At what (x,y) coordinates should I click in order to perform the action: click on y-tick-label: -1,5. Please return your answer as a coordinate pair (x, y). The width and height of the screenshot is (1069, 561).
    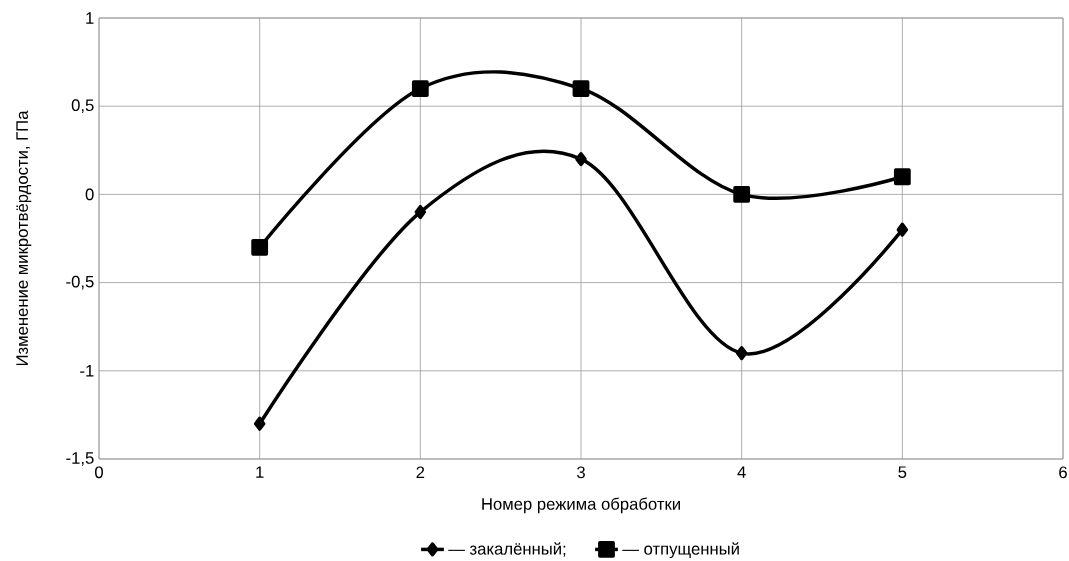
    Looking at the image, I should click on (80, 459).